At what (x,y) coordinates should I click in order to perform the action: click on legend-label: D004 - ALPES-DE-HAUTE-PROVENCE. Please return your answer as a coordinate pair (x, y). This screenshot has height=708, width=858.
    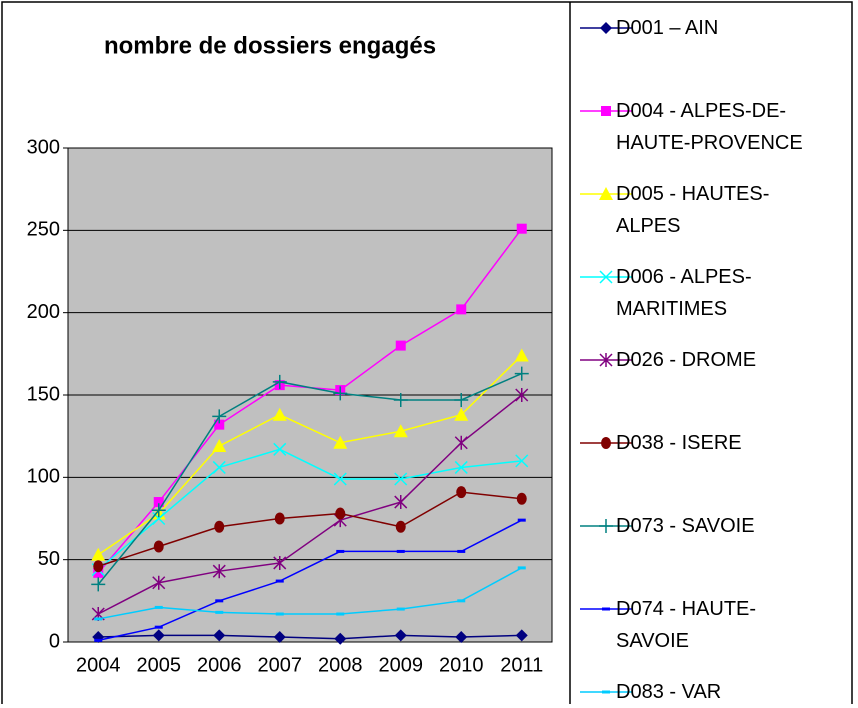
    Looking at the image, I should click on (709, 127).